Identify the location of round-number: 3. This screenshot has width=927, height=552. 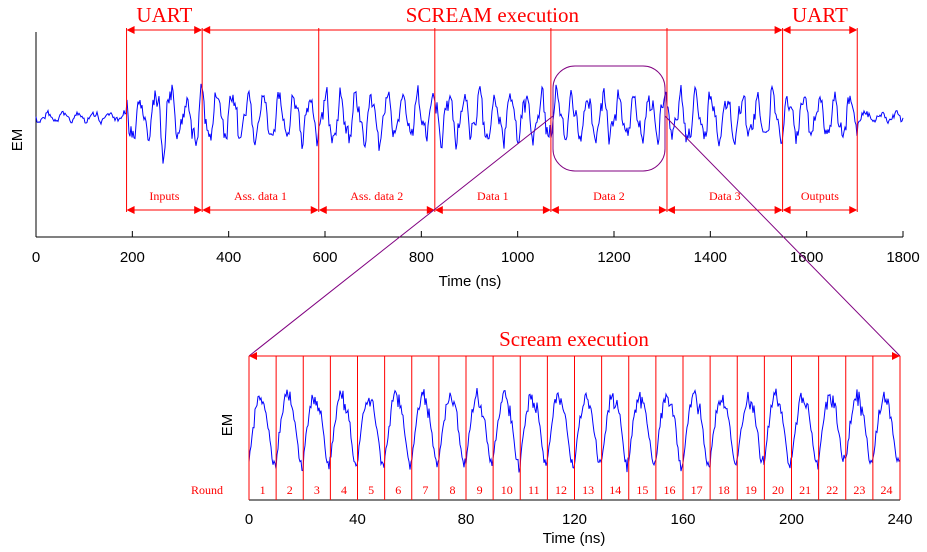
(317, 490).